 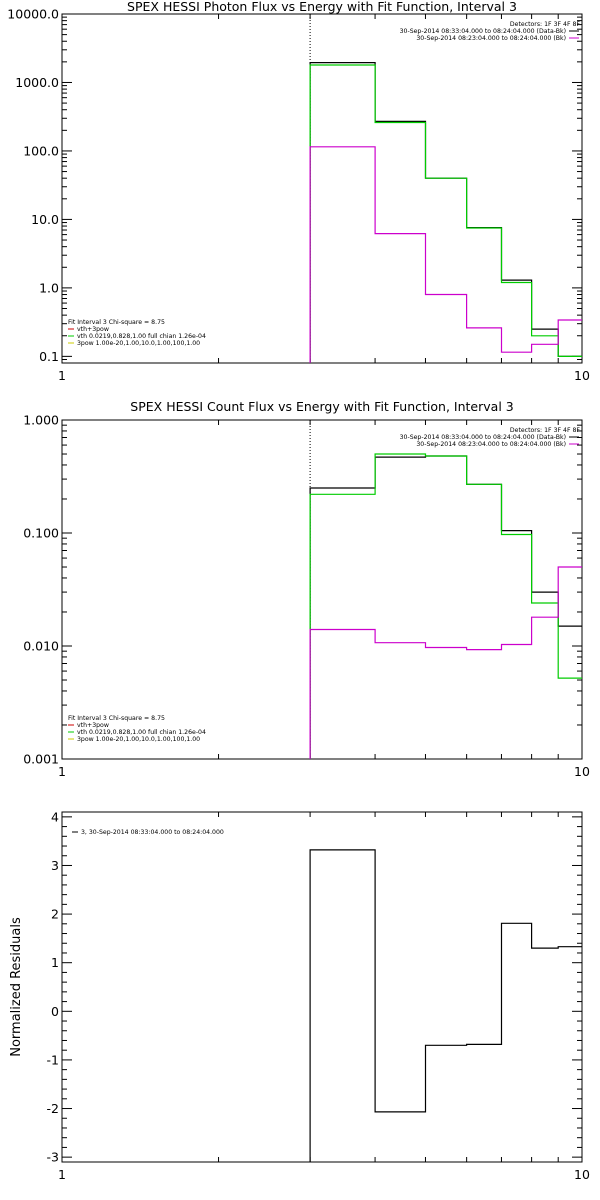 What do you see at coordinates (55, 816) in the screenshot?
I see `y-tick-label: 4` at bounding box center [55, 816].